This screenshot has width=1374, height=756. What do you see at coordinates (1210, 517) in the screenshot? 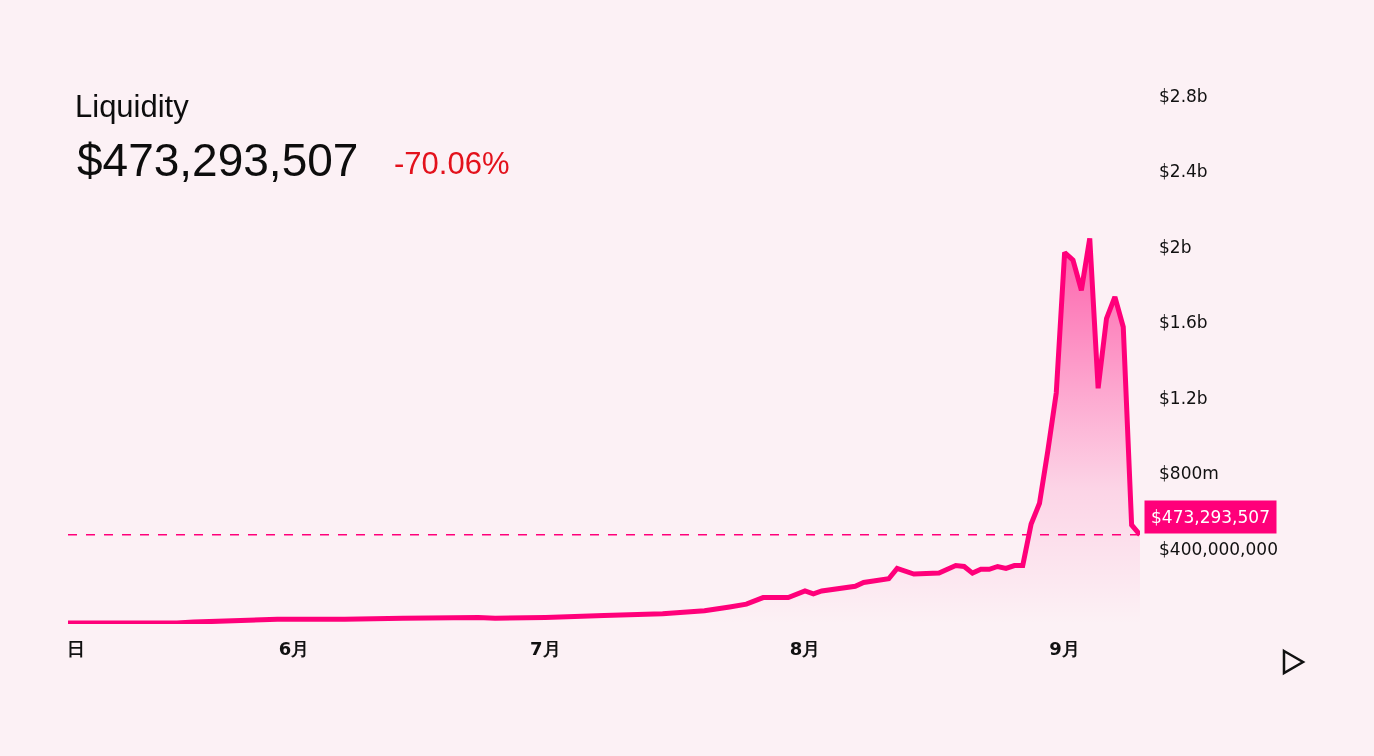
I see `ref-line-label: $473,293,507` at bounding box center [1210, 517].